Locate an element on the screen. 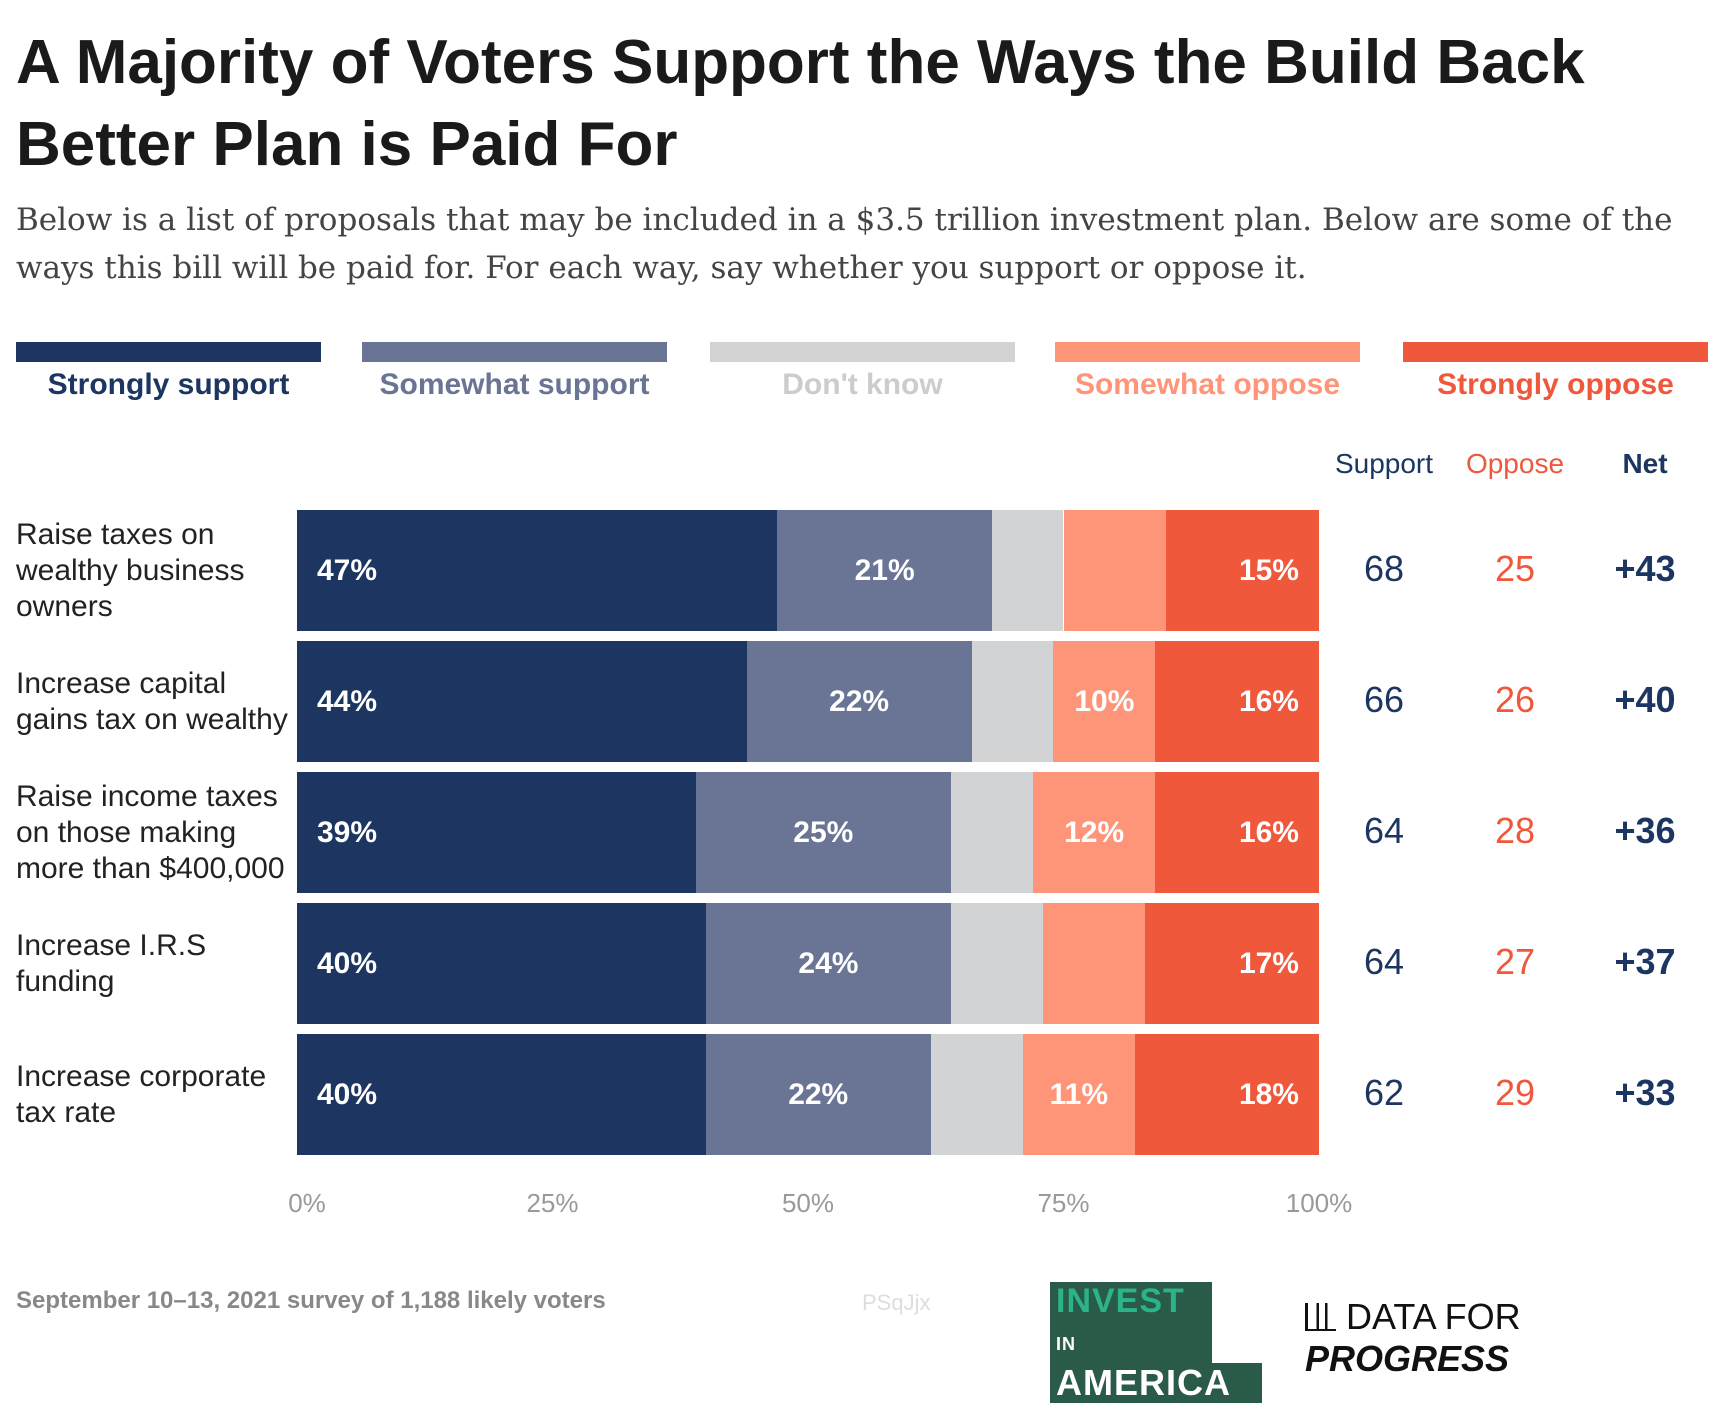 The image size is (1716, 1403). bar-segment-somewhat-support: 21% is located at coordinates (884, 570).